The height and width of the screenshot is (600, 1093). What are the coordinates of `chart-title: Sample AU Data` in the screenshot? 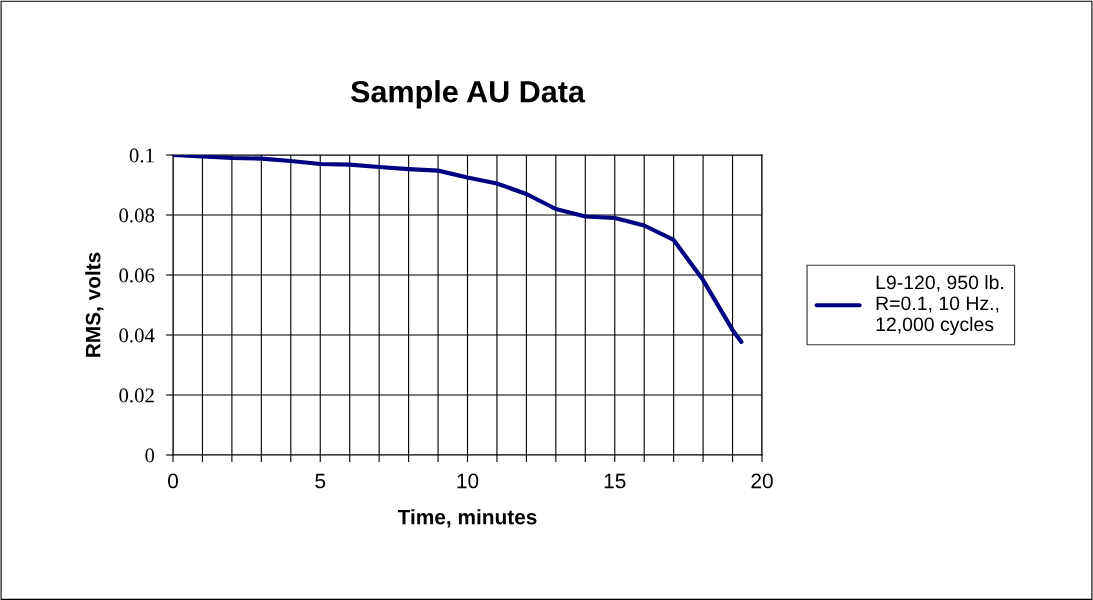 It's located at (468, 94).